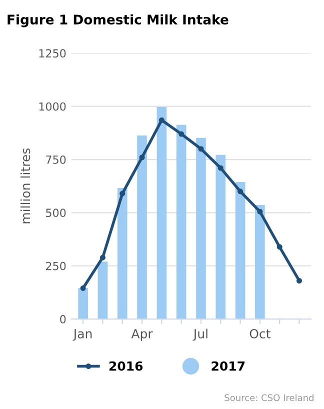 The width and height of the screenshot is (324, 409). I want to click on y-tick-label: 750, so click(56, 159).